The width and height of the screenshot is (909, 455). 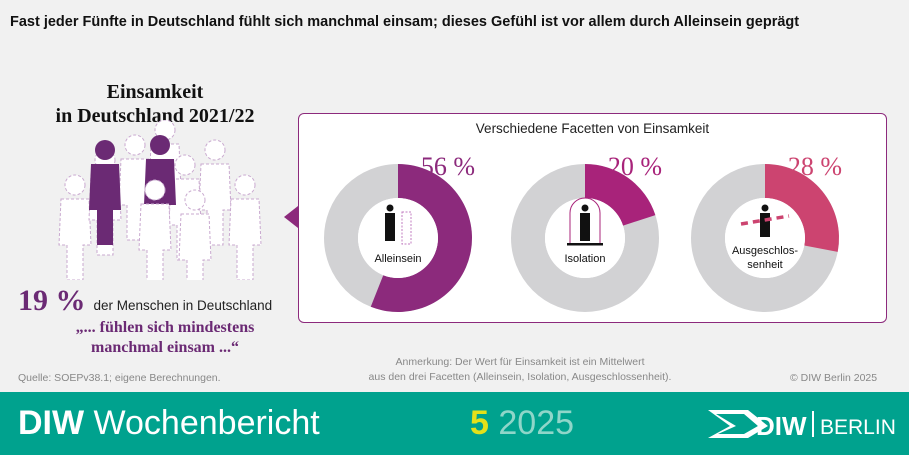 What do you see at coordinates (585, 259) in the screenshot?
I see `center-label: Isolation` at bounding box center [585, 259].